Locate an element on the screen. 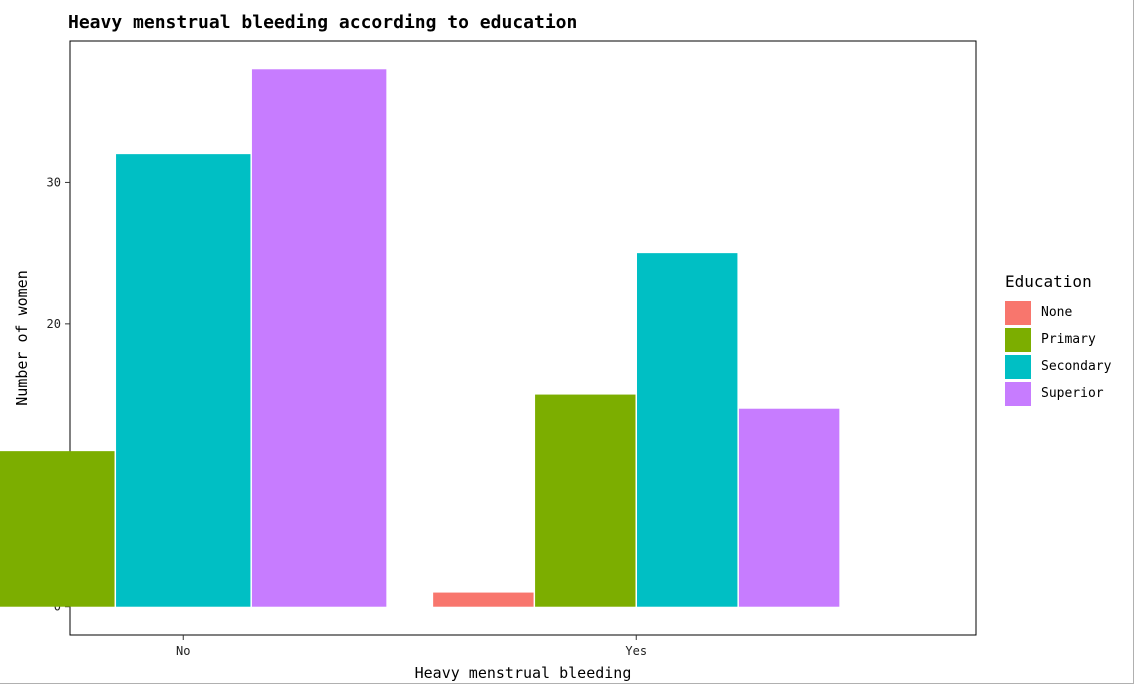 The height and width of the screenshot is (685, 1135). x-axis-title: Heavy menstrual bleeding is located at coordinates (523, 673).